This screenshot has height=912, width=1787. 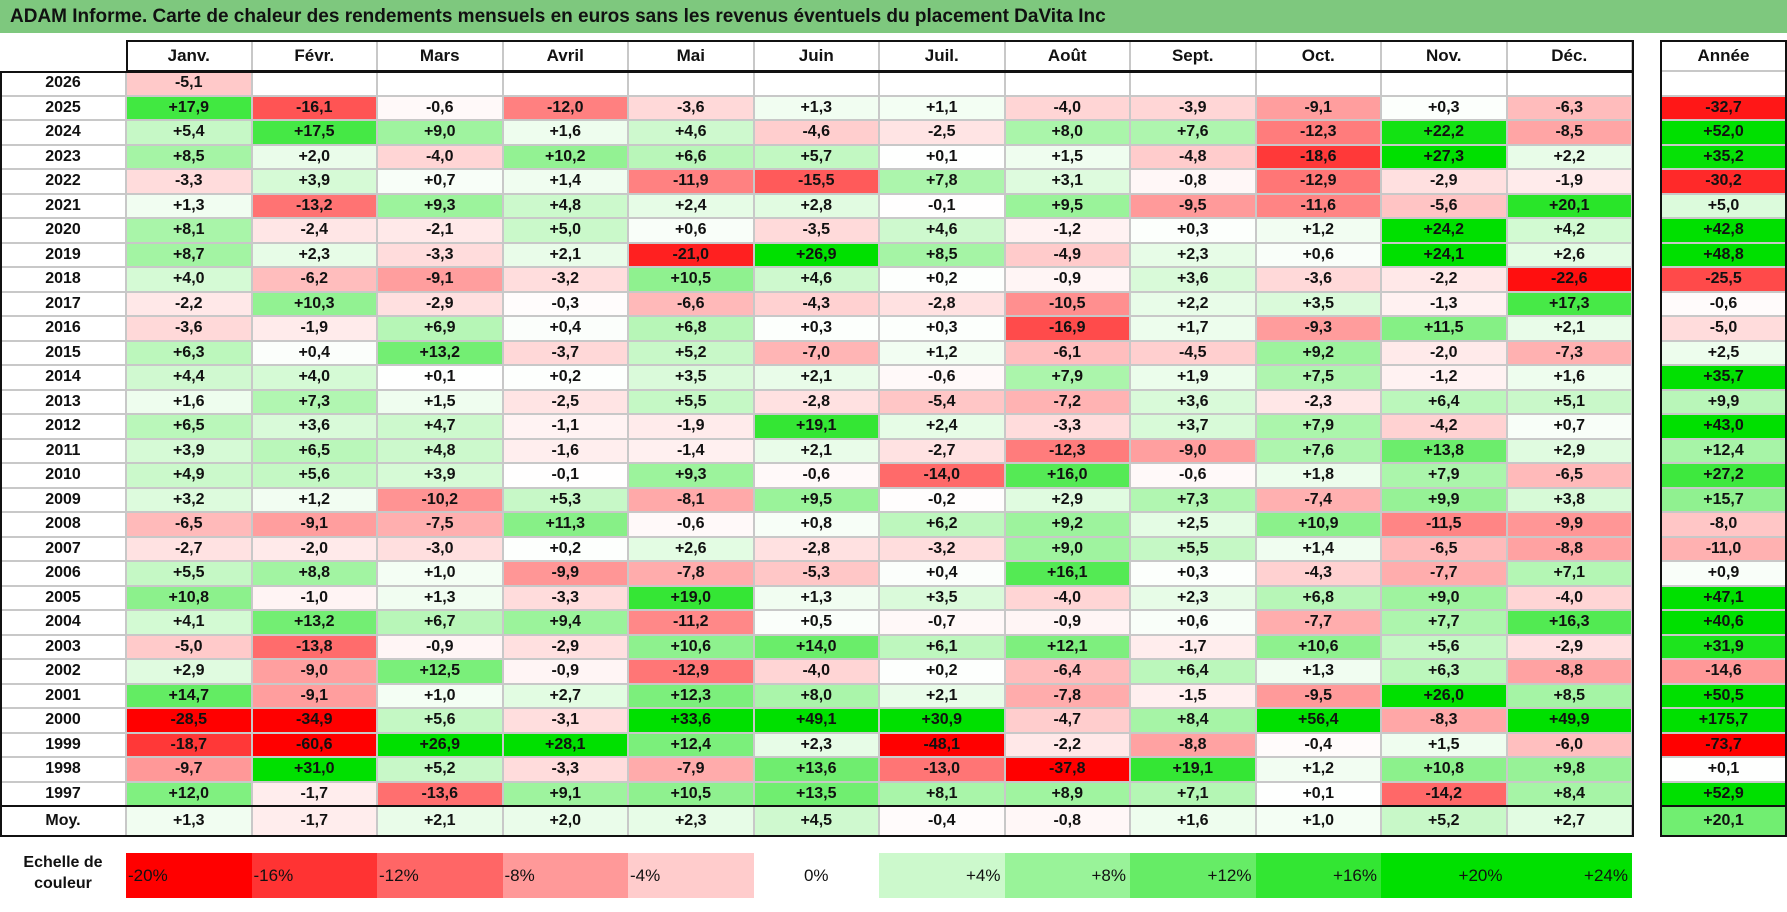 What do you see at coordinates (440, 671) in the screenshot?
I see `heatmap-cell: +12,5` at bounding box center [440, 671].